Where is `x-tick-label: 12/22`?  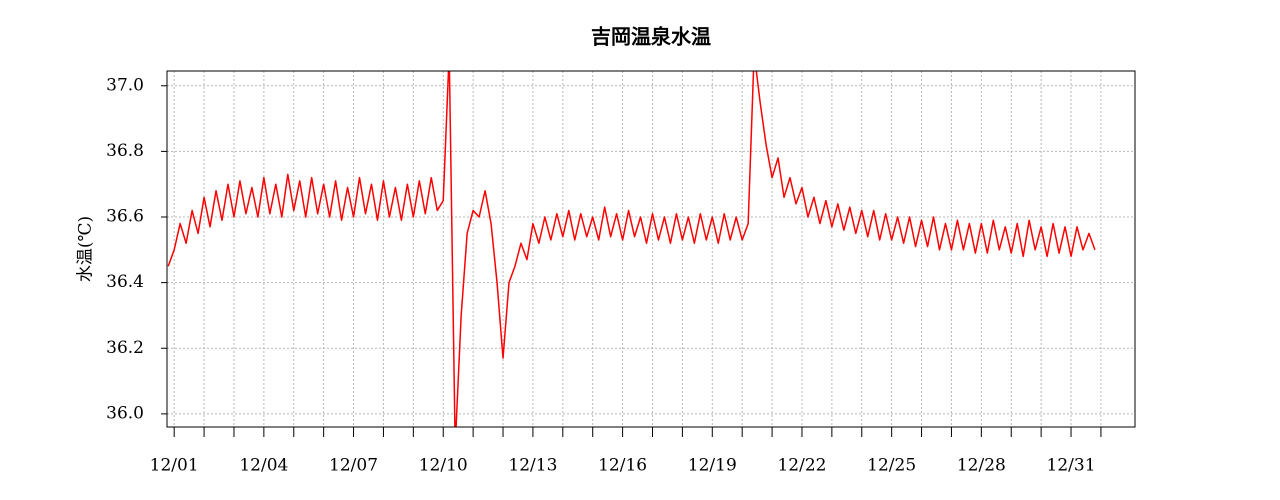 x-tick-label: 12/22 is located at coordinates (801, 466).